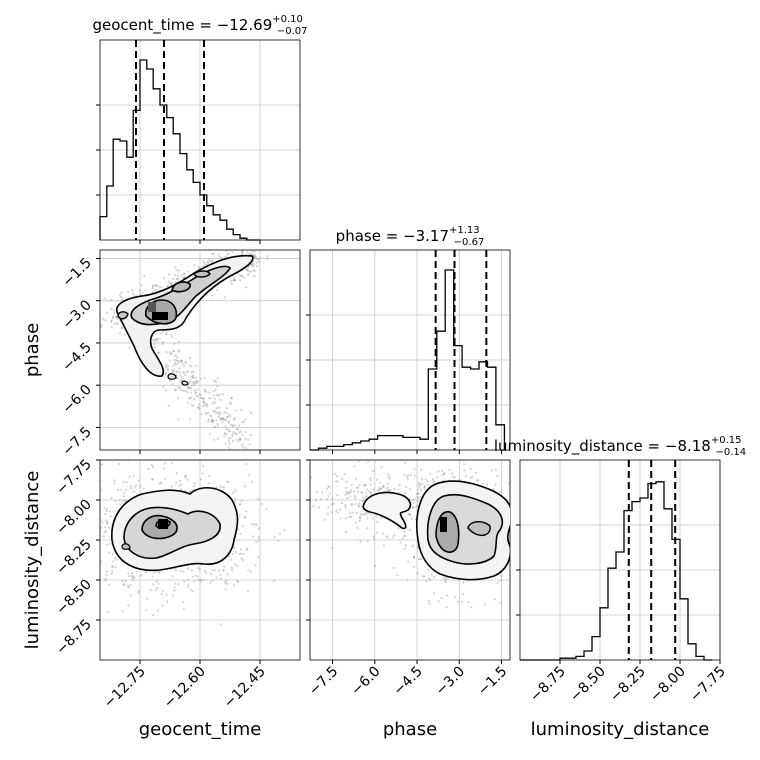 Image resolution: width=760 pixels, height=760 pixels. Describe the element at coordinates (588, 685) in the screenshot. I see `x-tick-label: −8.50` at that location.